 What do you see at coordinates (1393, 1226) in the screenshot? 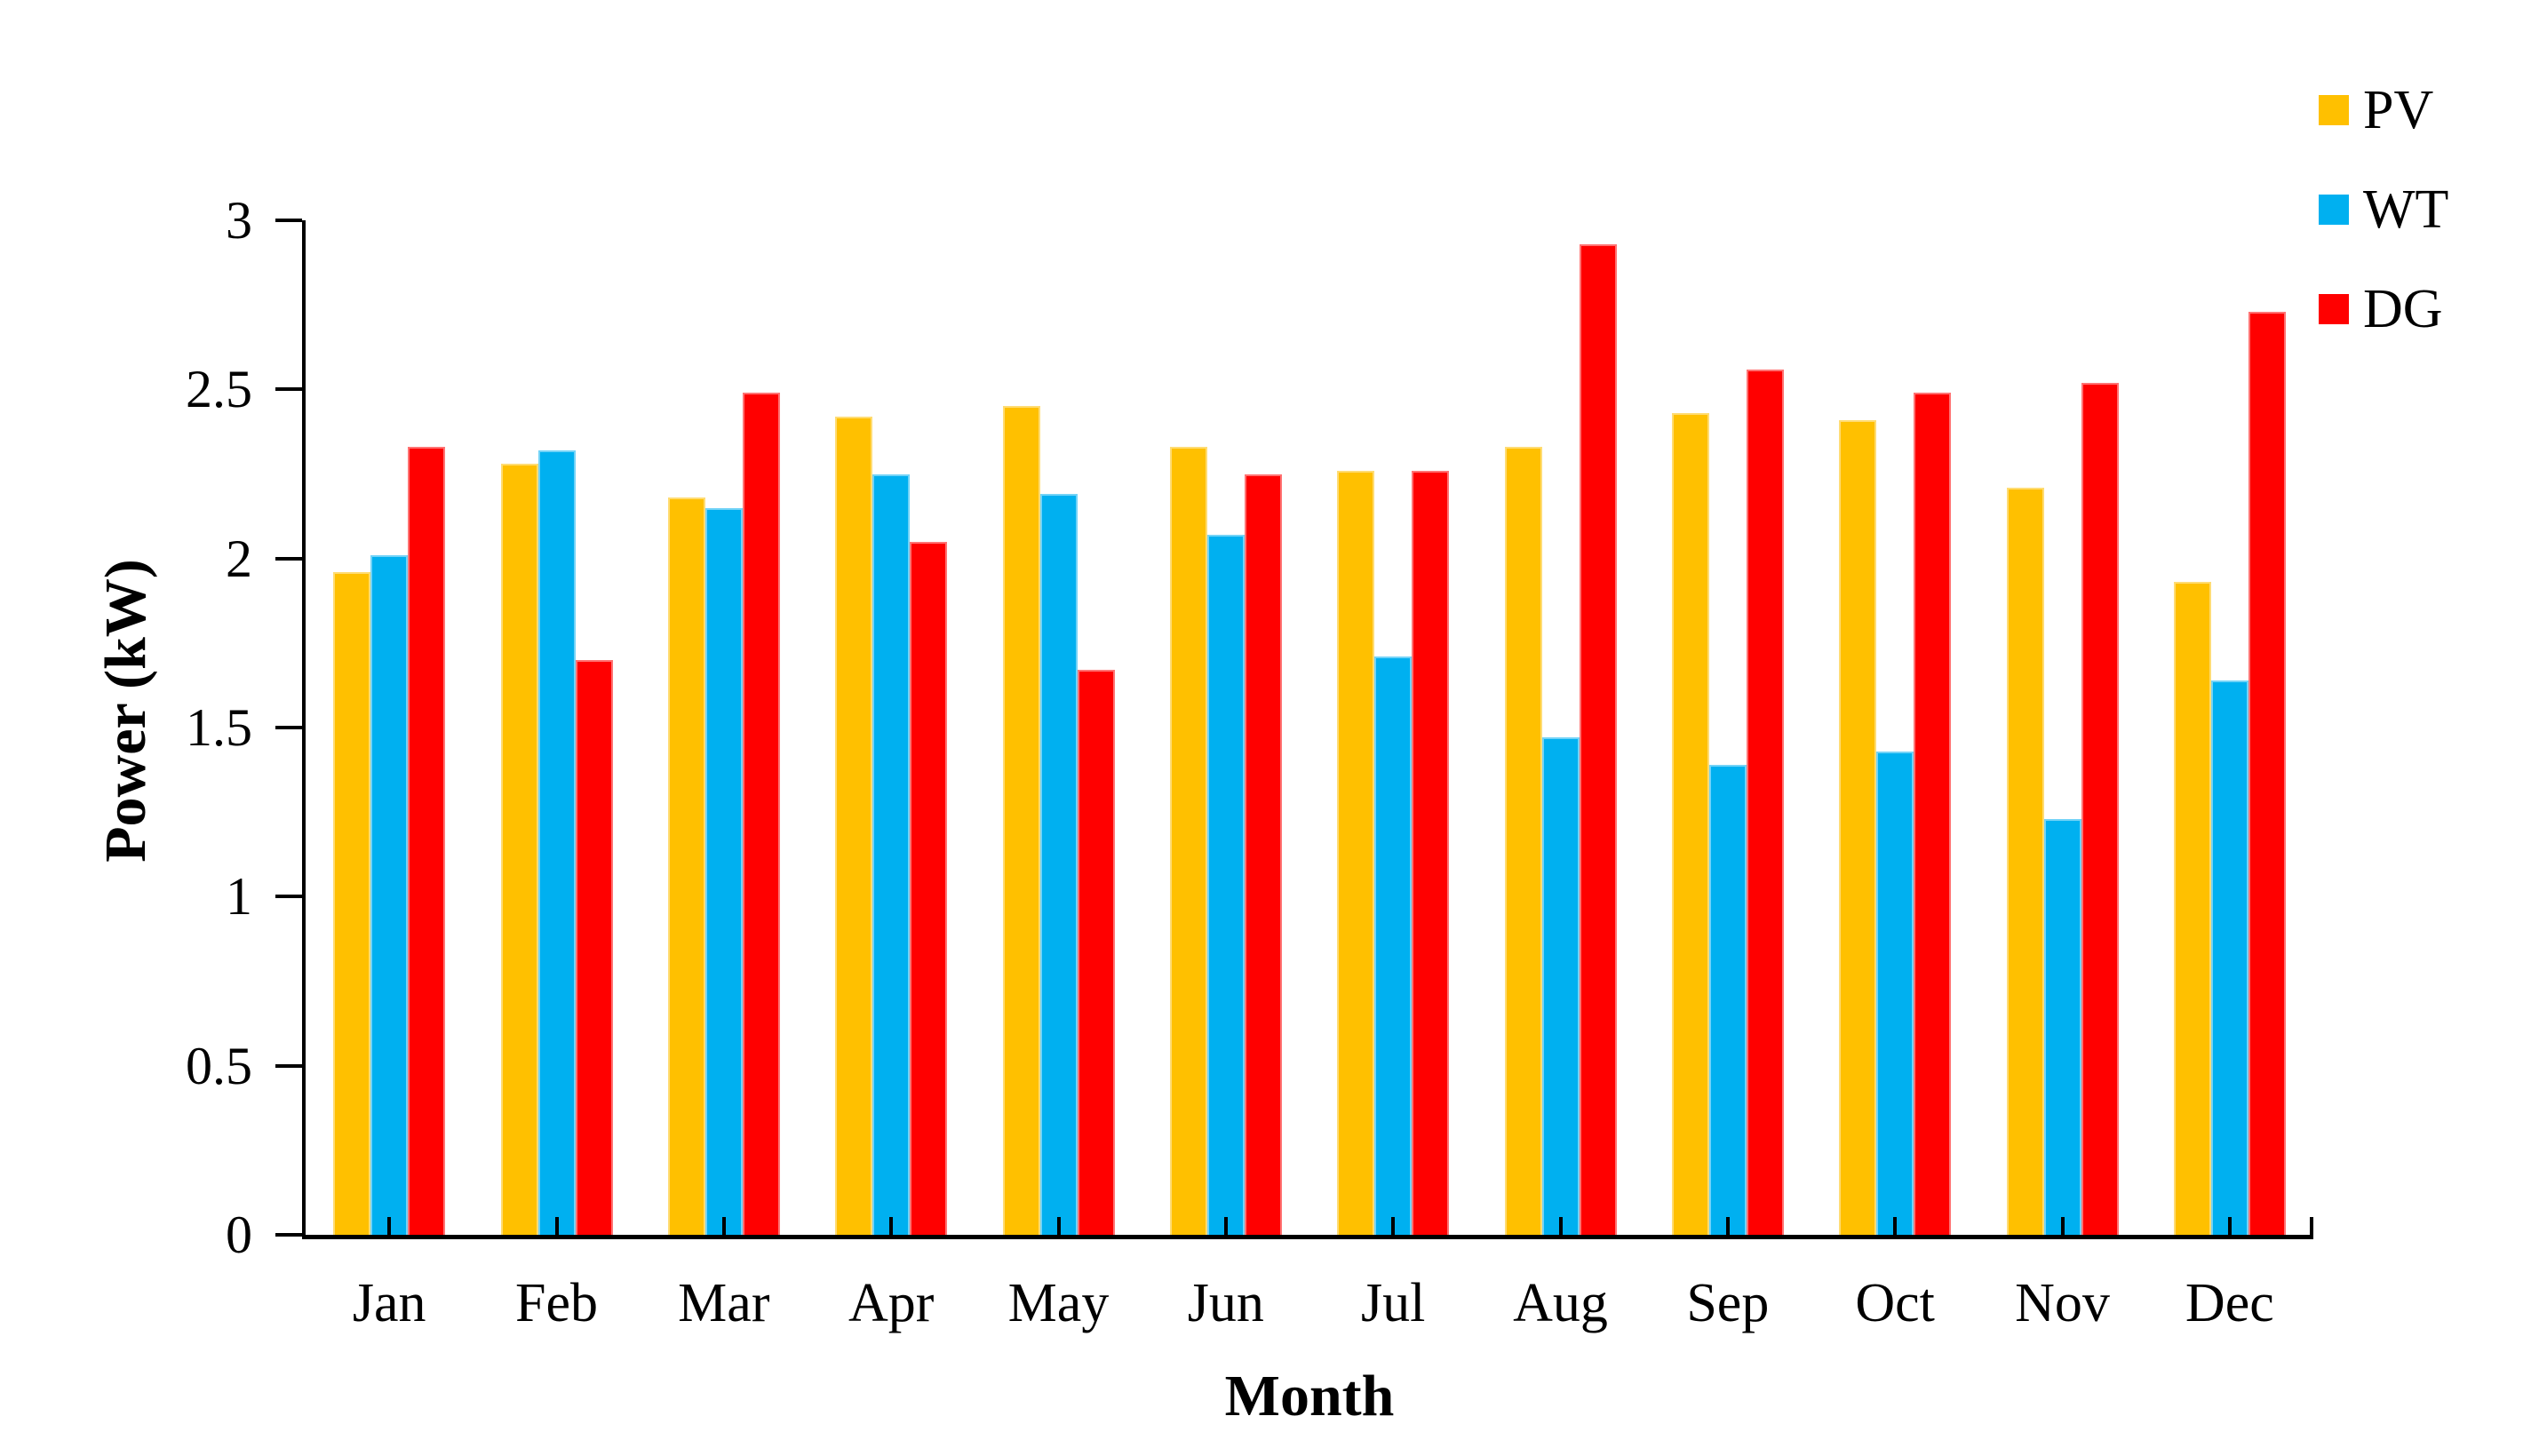
I see `x-axis-tick-jul` at bounding box center [1393, 1226].